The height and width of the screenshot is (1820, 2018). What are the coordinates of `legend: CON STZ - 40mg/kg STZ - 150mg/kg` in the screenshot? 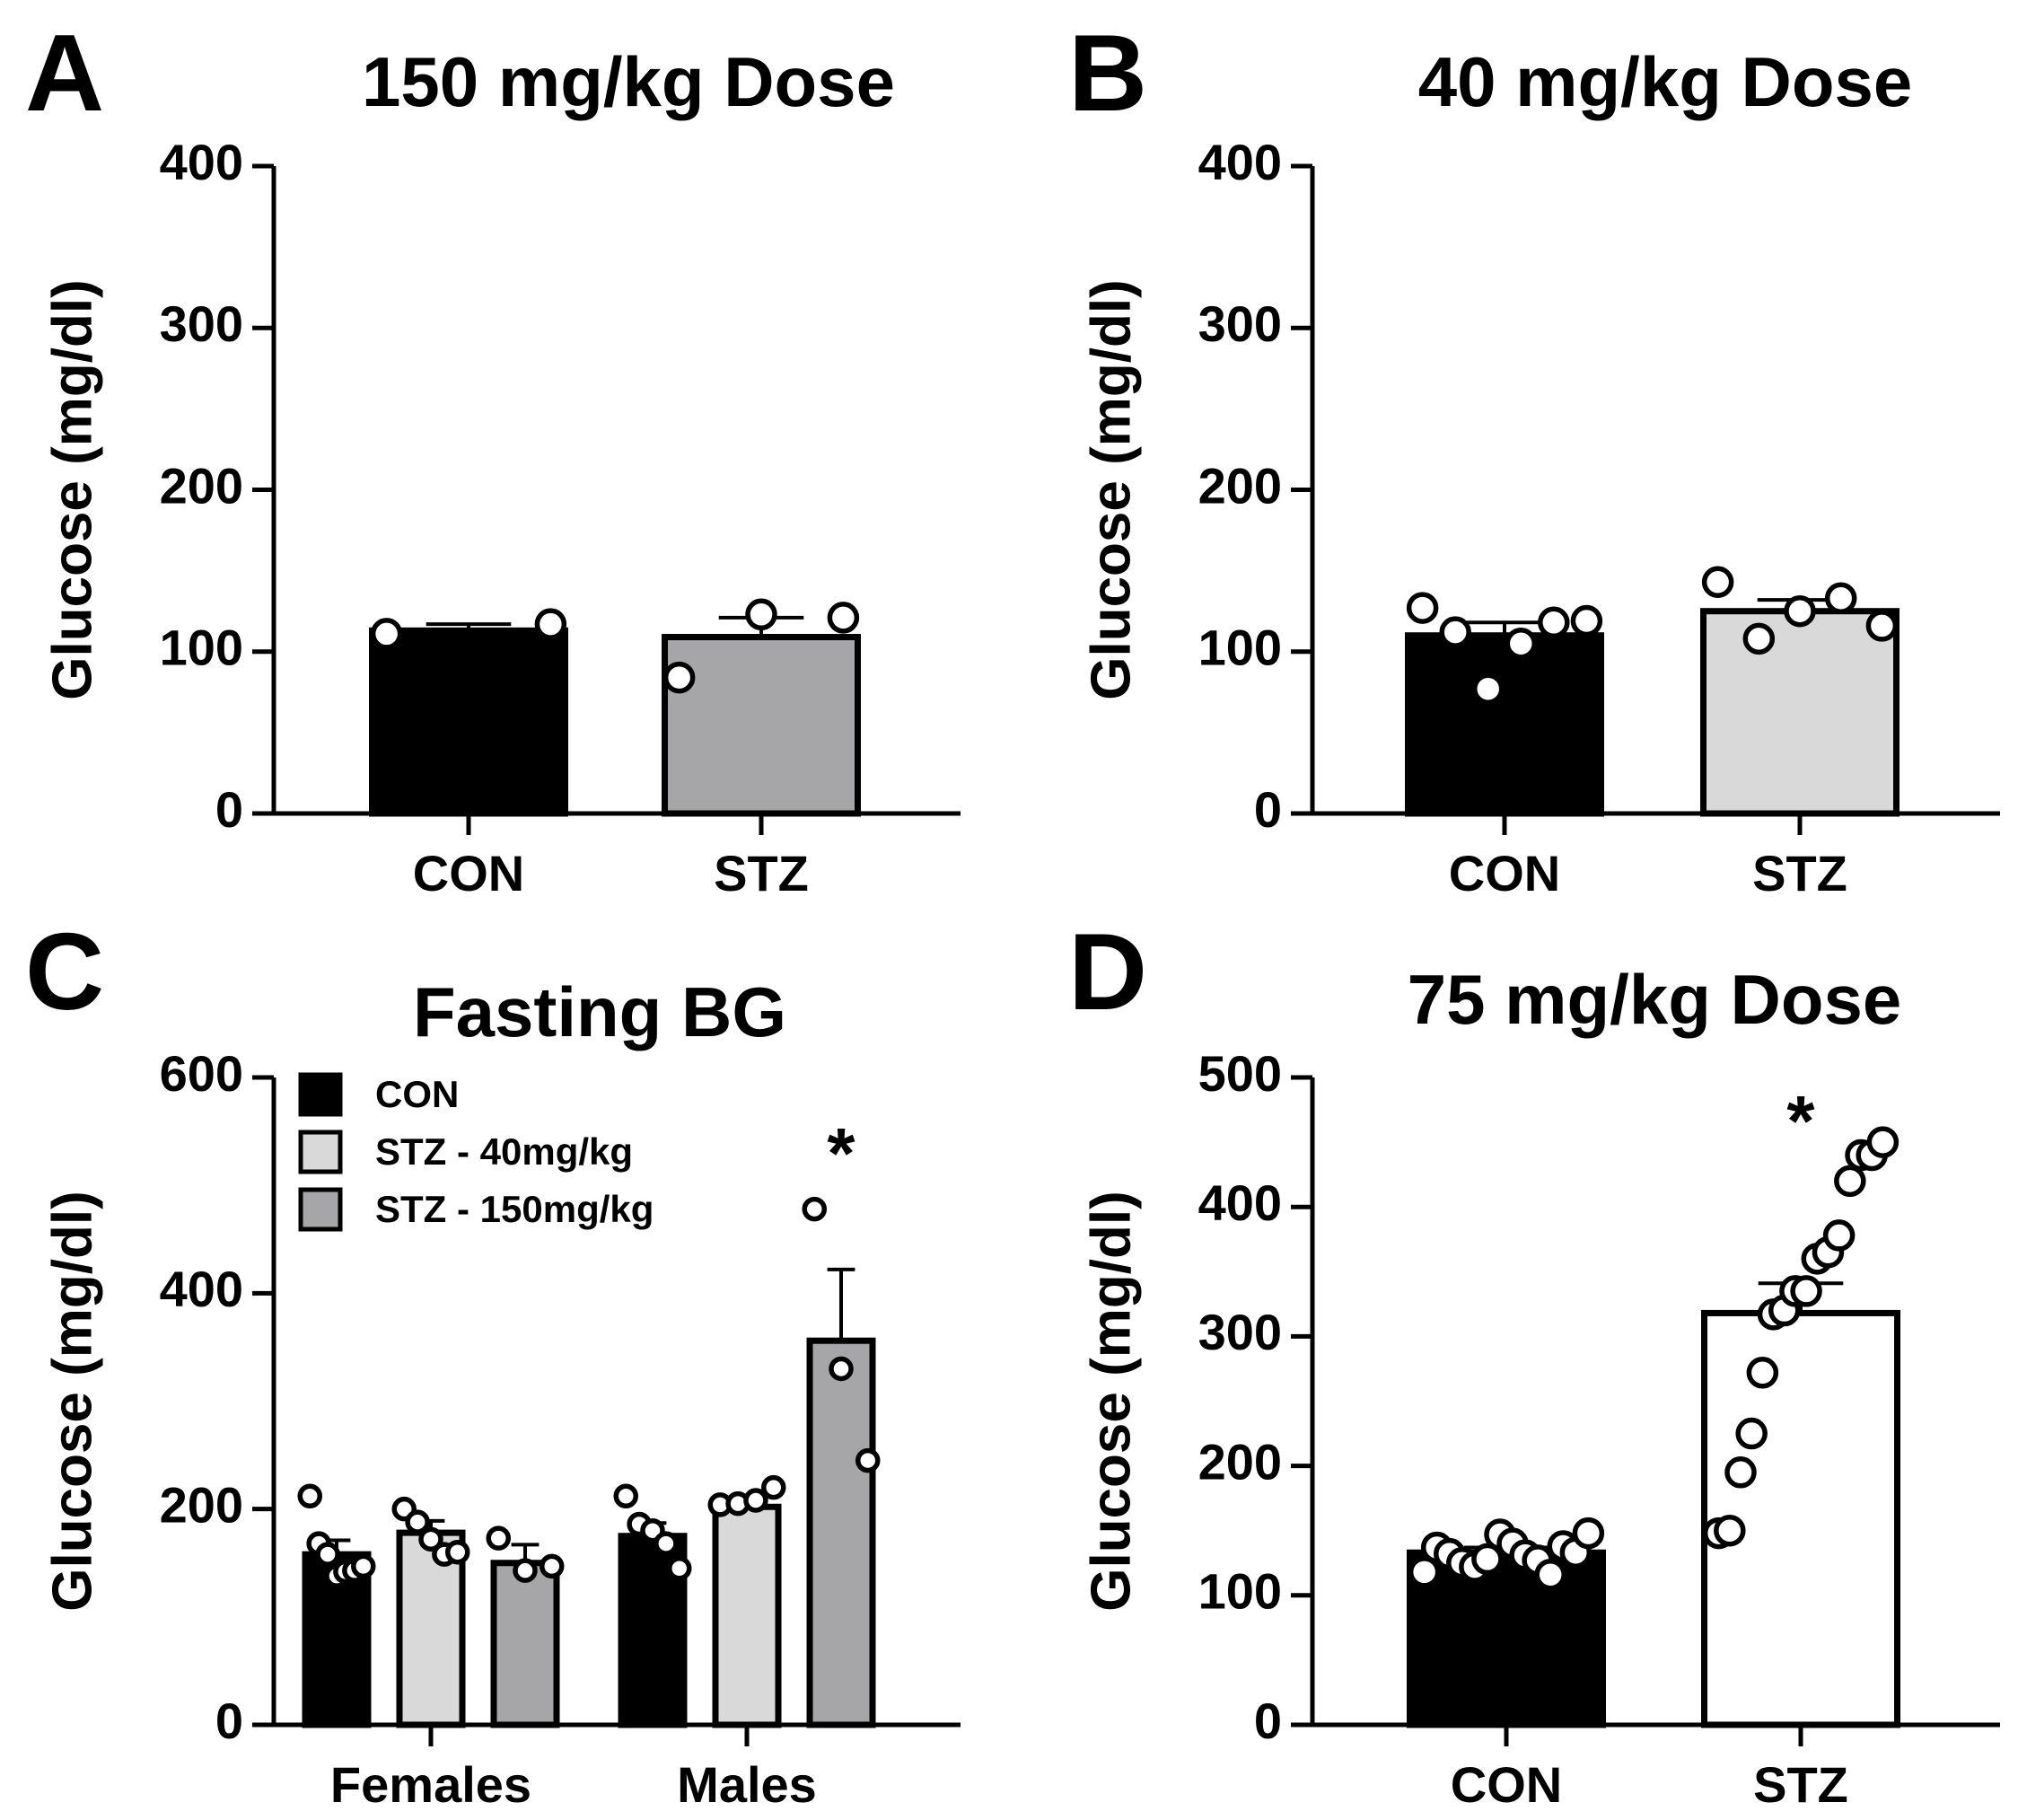 It's located at (476, 1152).